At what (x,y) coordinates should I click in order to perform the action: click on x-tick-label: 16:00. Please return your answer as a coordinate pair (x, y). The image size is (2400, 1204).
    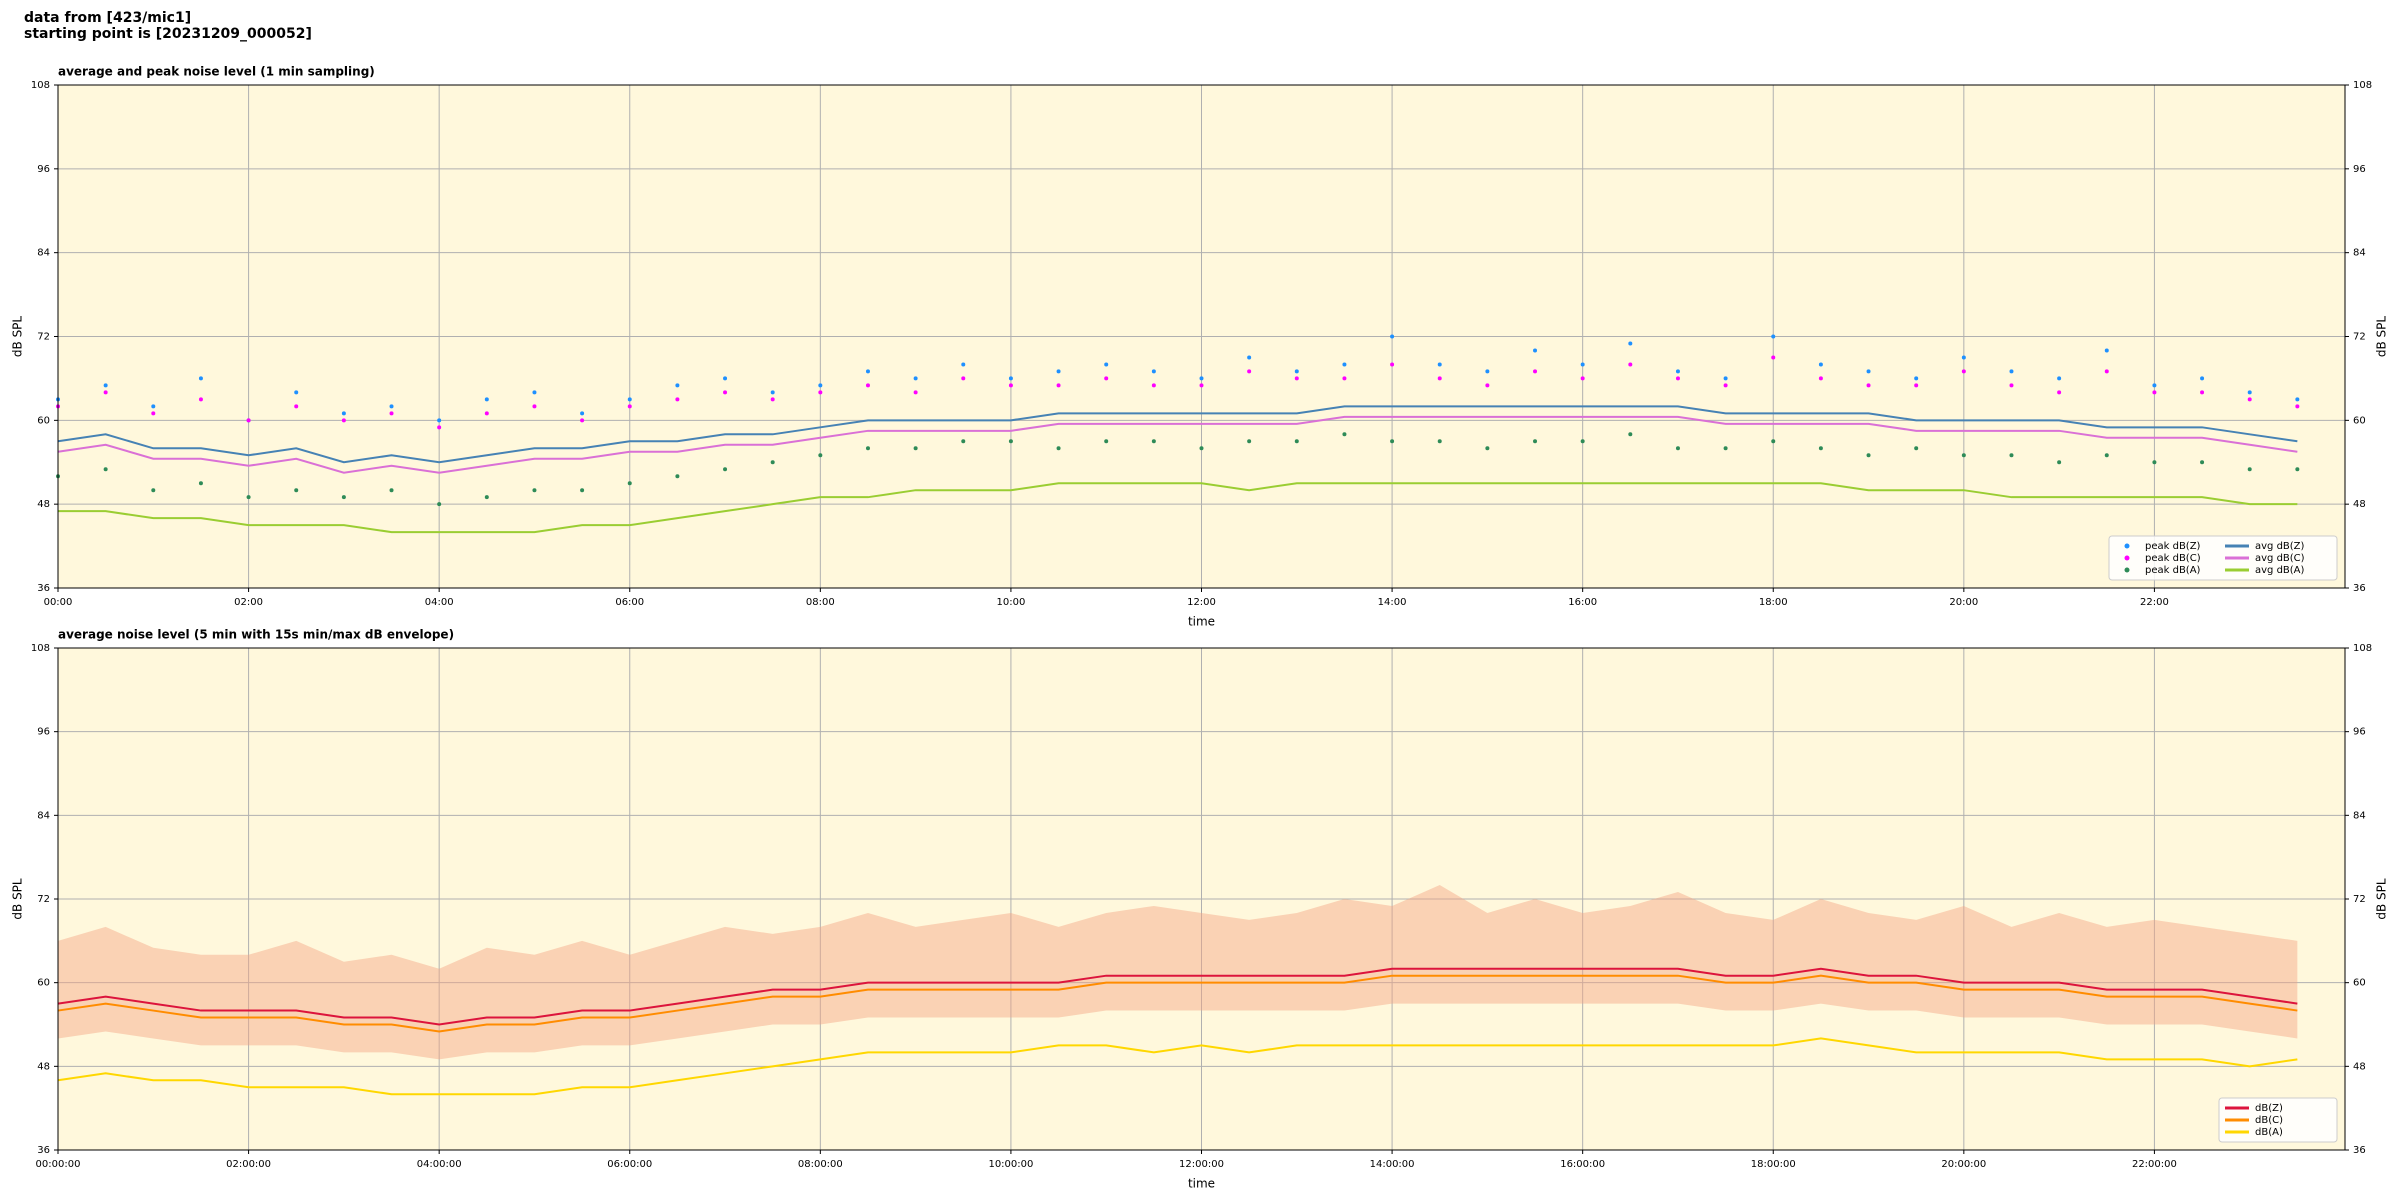
    Looking at the image, I should click on (1582, 602).